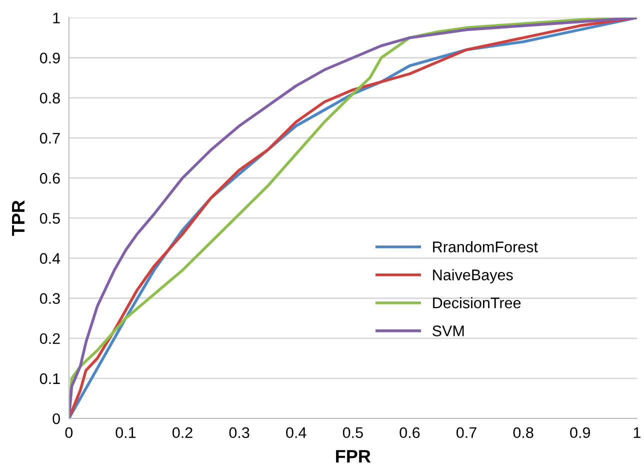  Describe the element at coordinates (50, 98) in the screenshot. I see `y-tick-label: 0.8` at that location.